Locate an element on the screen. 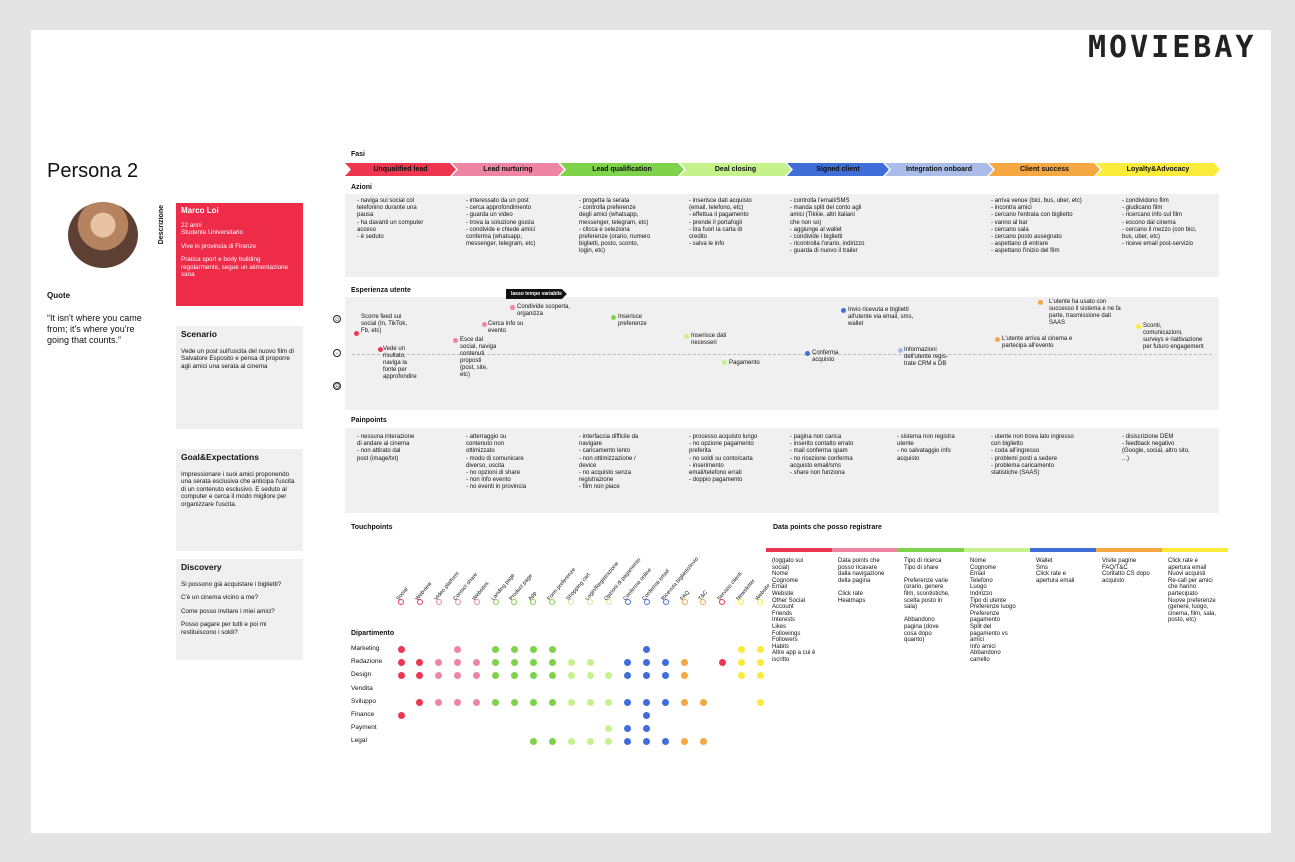 This screenshot has width=1295, height=862. happy-face-icon: ☺ is located at coordinates (337, 319).